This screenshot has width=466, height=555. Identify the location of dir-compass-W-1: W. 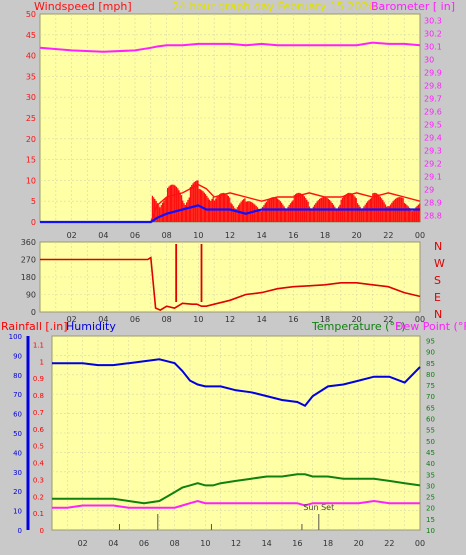
(439, 263).